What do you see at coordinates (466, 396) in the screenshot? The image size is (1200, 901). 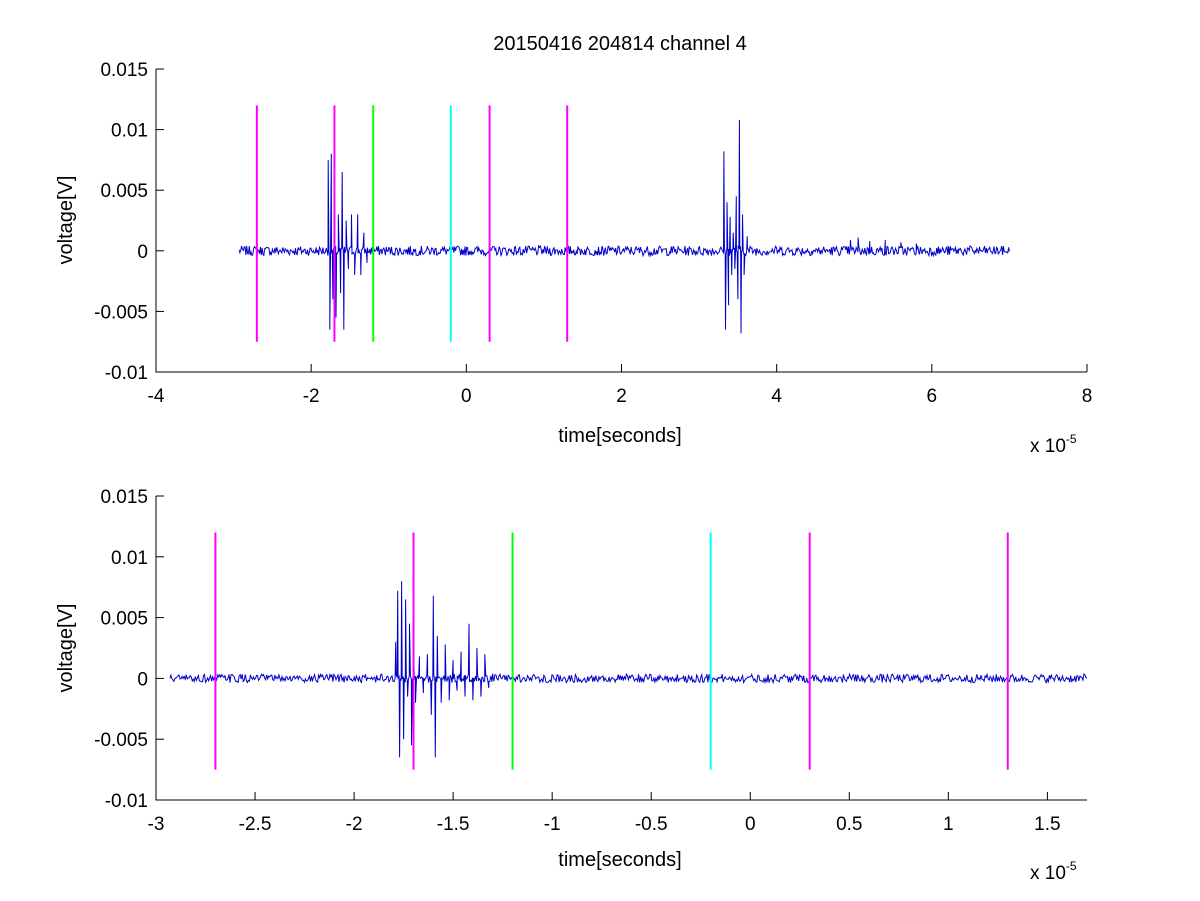 I see `top-x-tick-label: 0` at bounding box center [466, 396].